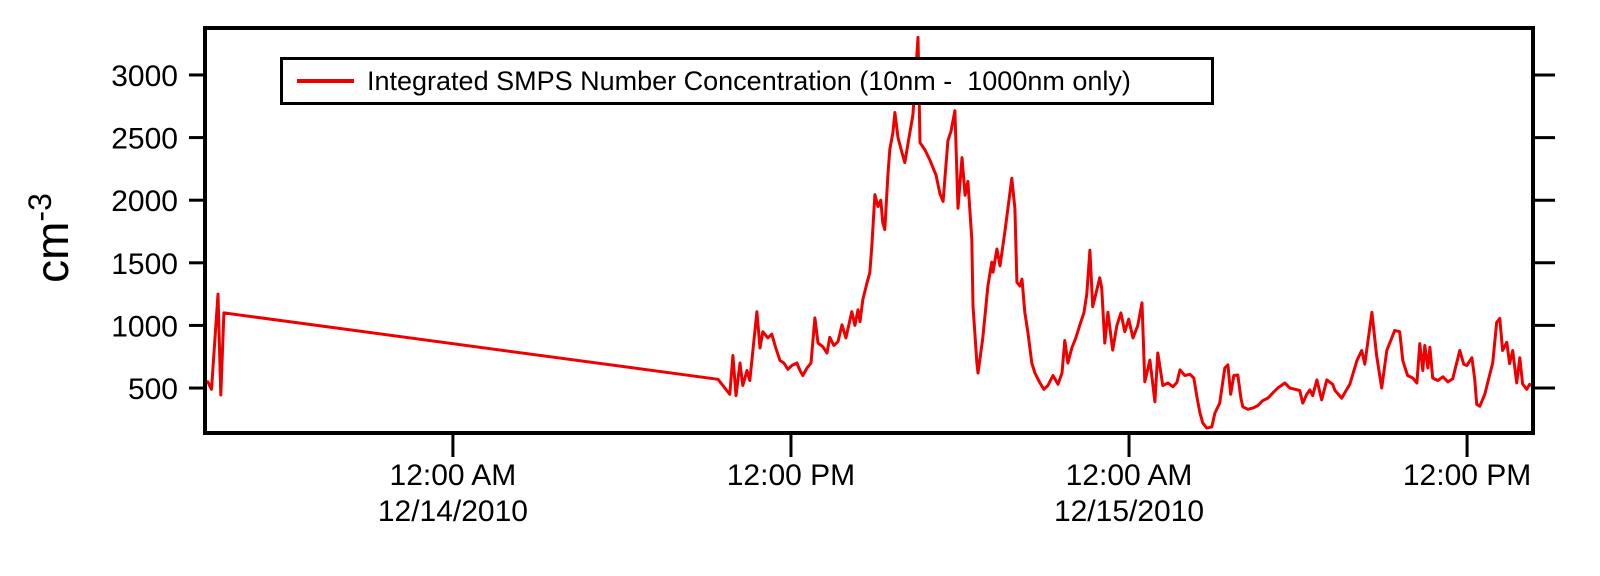 The height and width of the screenshot is (576, 1600). What do you see at coordinates (325, 81) in the screenshot?
I see `legend-line-sample` at bounding box center [325, 81].